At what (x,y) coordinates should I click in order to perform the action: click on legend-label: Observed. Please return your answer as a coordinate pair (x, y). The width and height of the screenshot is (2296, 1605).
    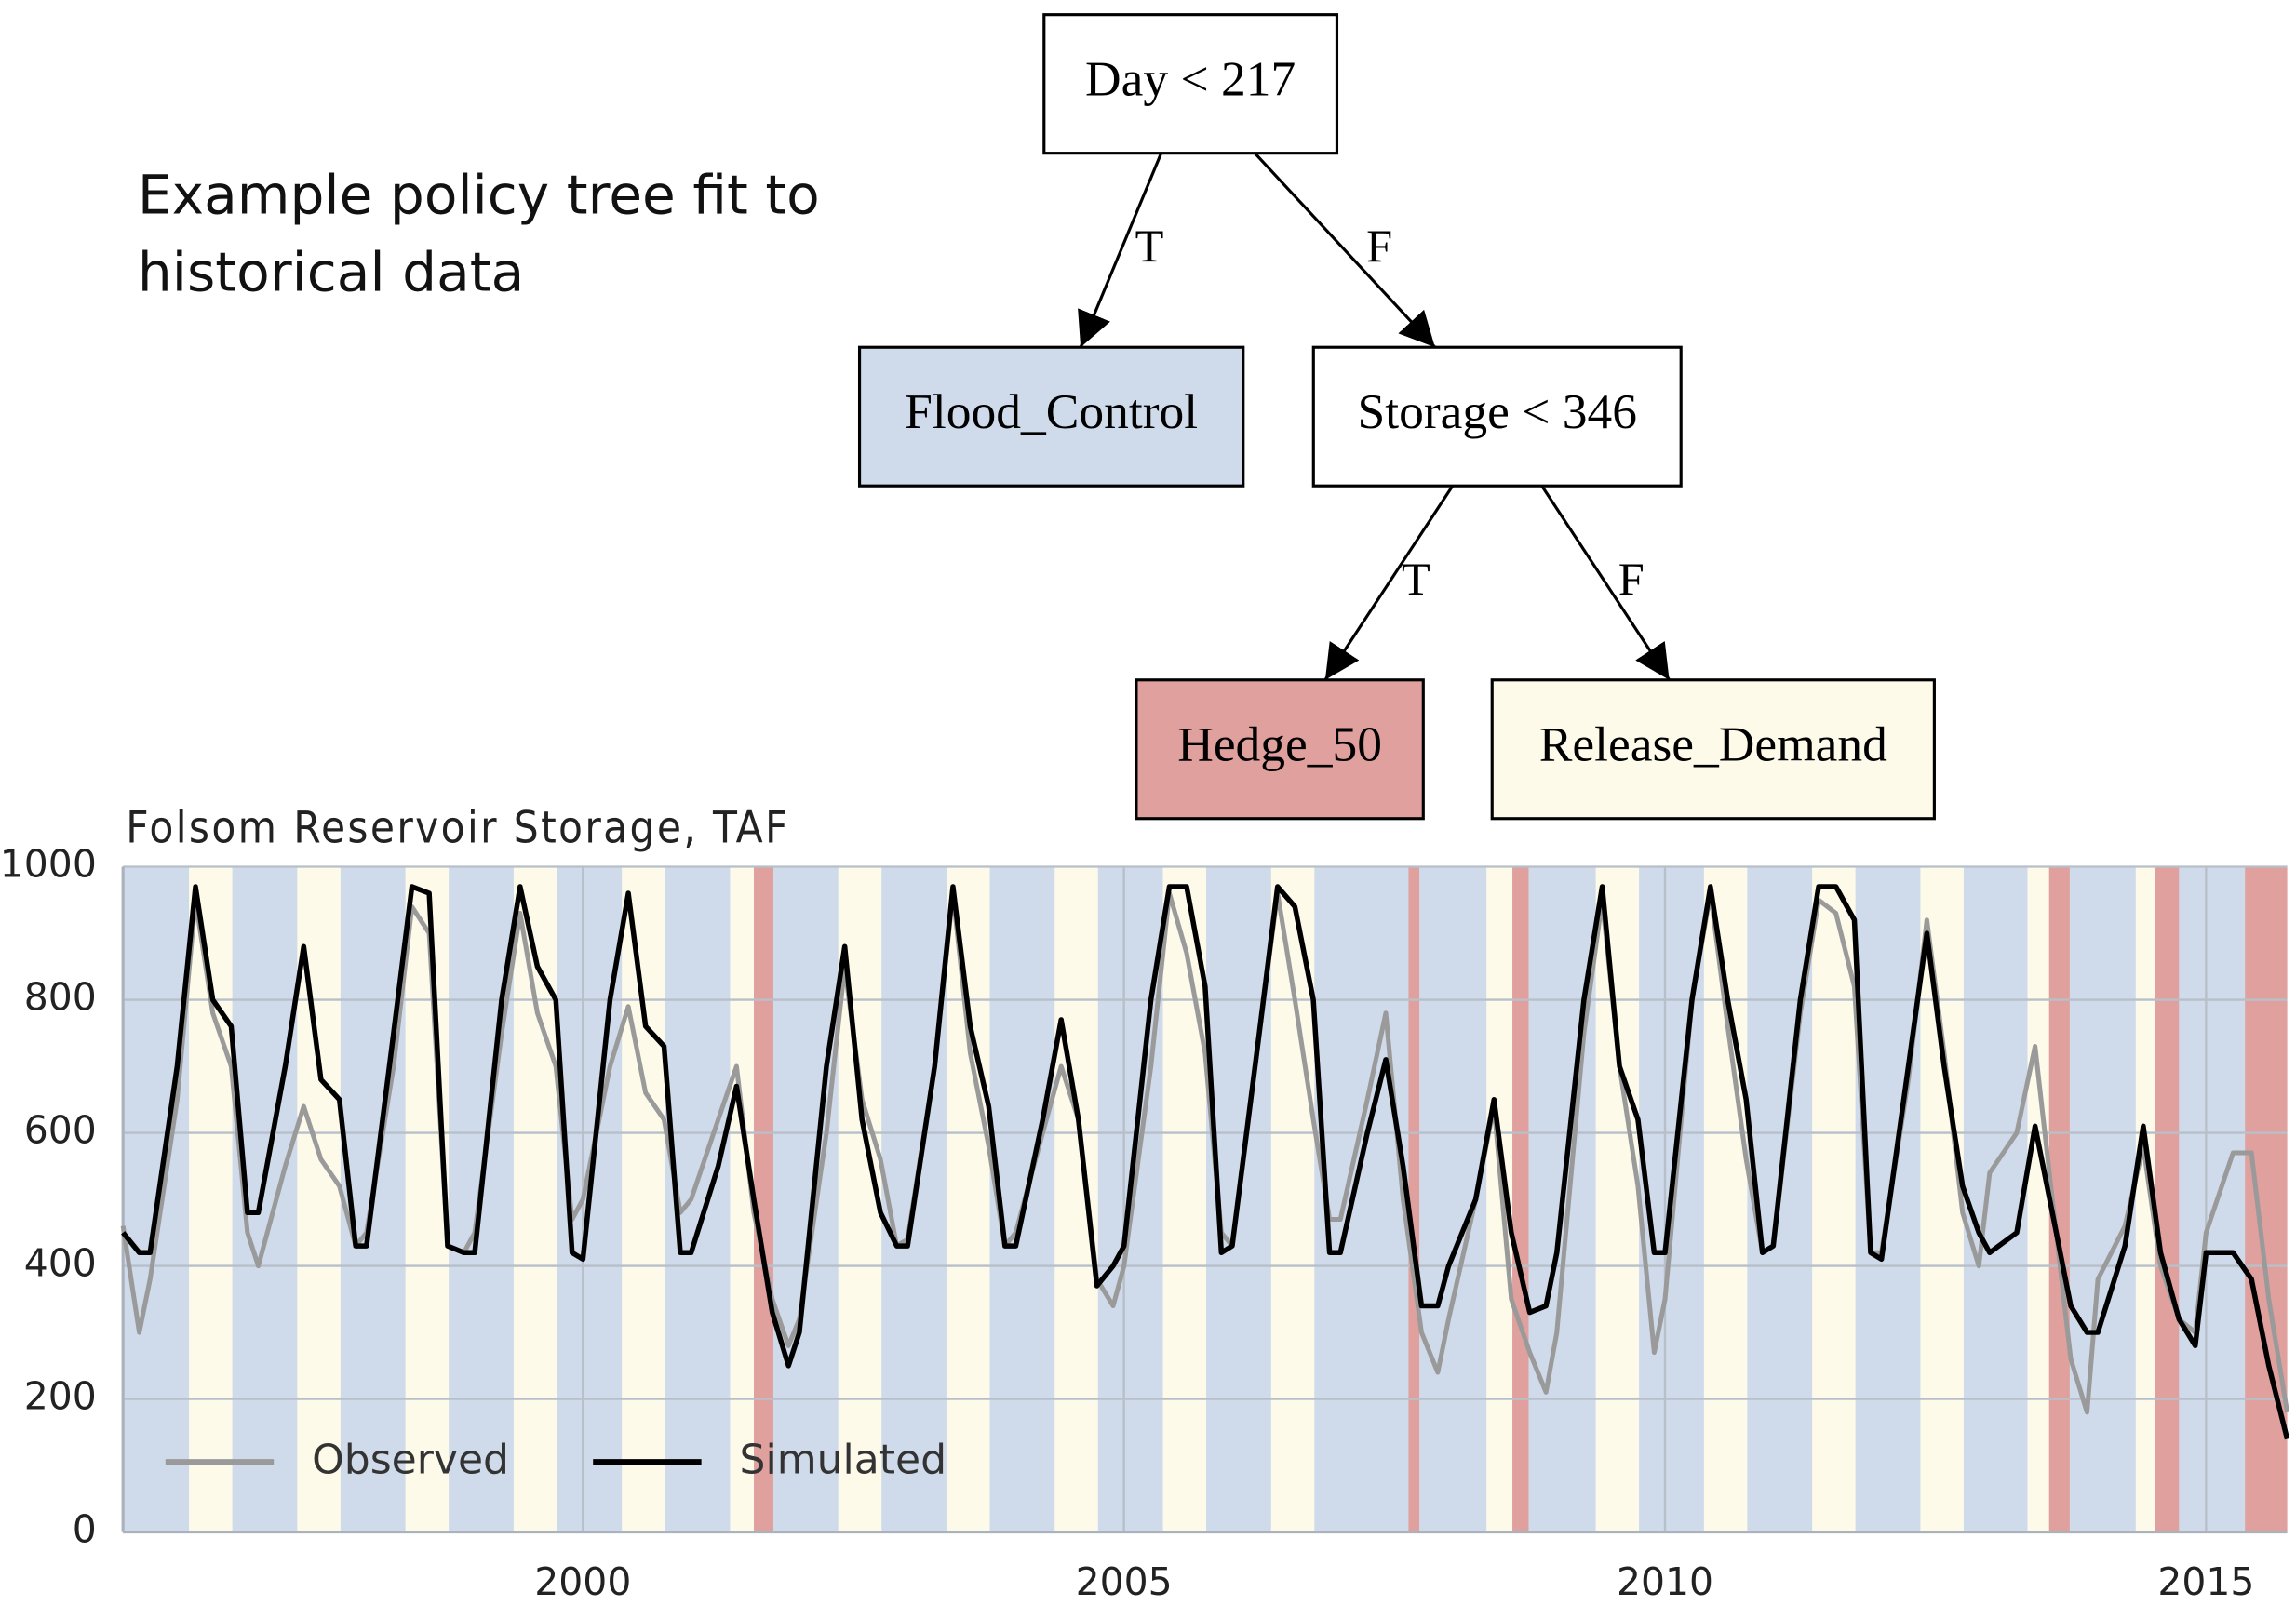
    Looking at the image, I should click on (410, 1459).